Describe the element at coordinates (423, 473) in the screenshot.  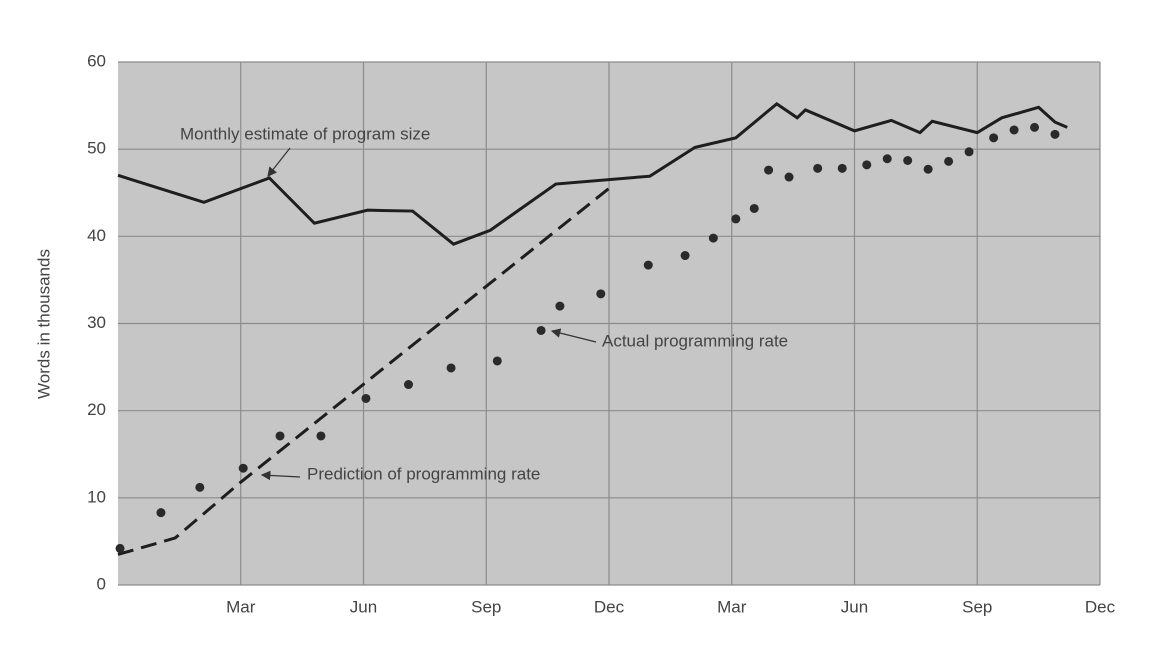
I see `series-annotation: Prediction of programming rate` at that location.